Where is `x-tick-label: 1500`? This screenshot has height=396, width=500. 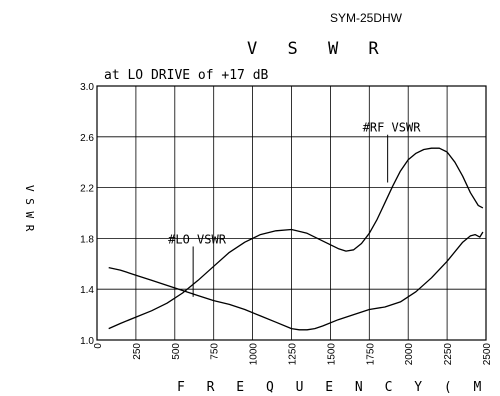
x-tick-label: 1500 is located at coordinates (331, 354).